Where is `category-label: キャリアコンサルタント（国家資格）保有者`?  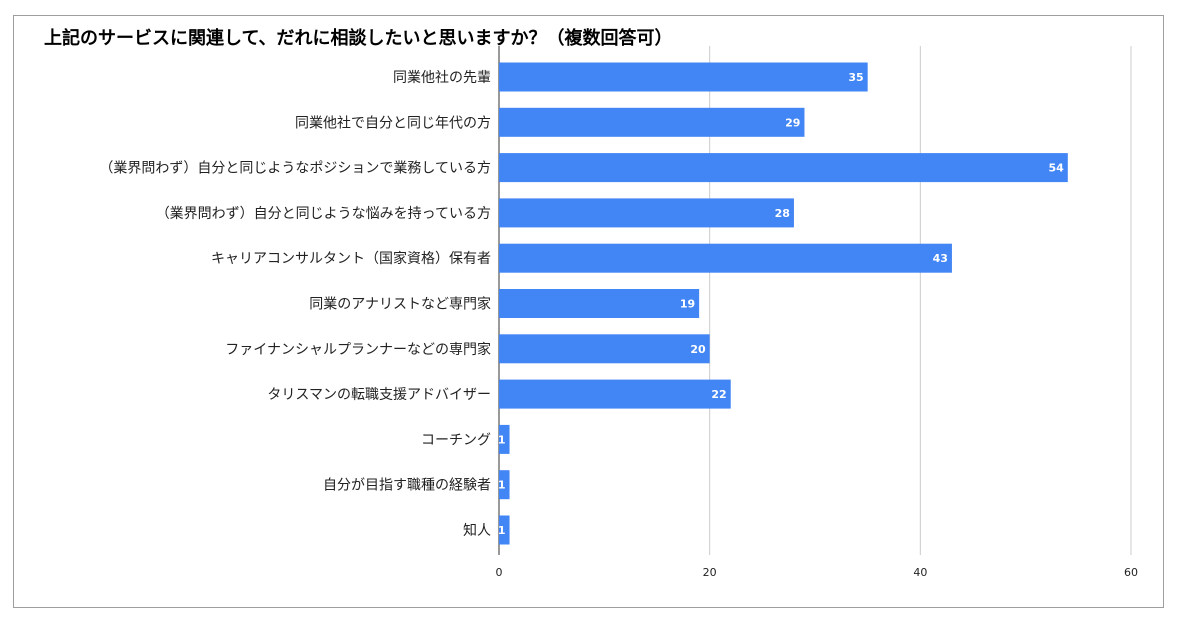 category-label: キャリアコンサルタント（国家資格）保有者 is located at coordinates (351, 258).